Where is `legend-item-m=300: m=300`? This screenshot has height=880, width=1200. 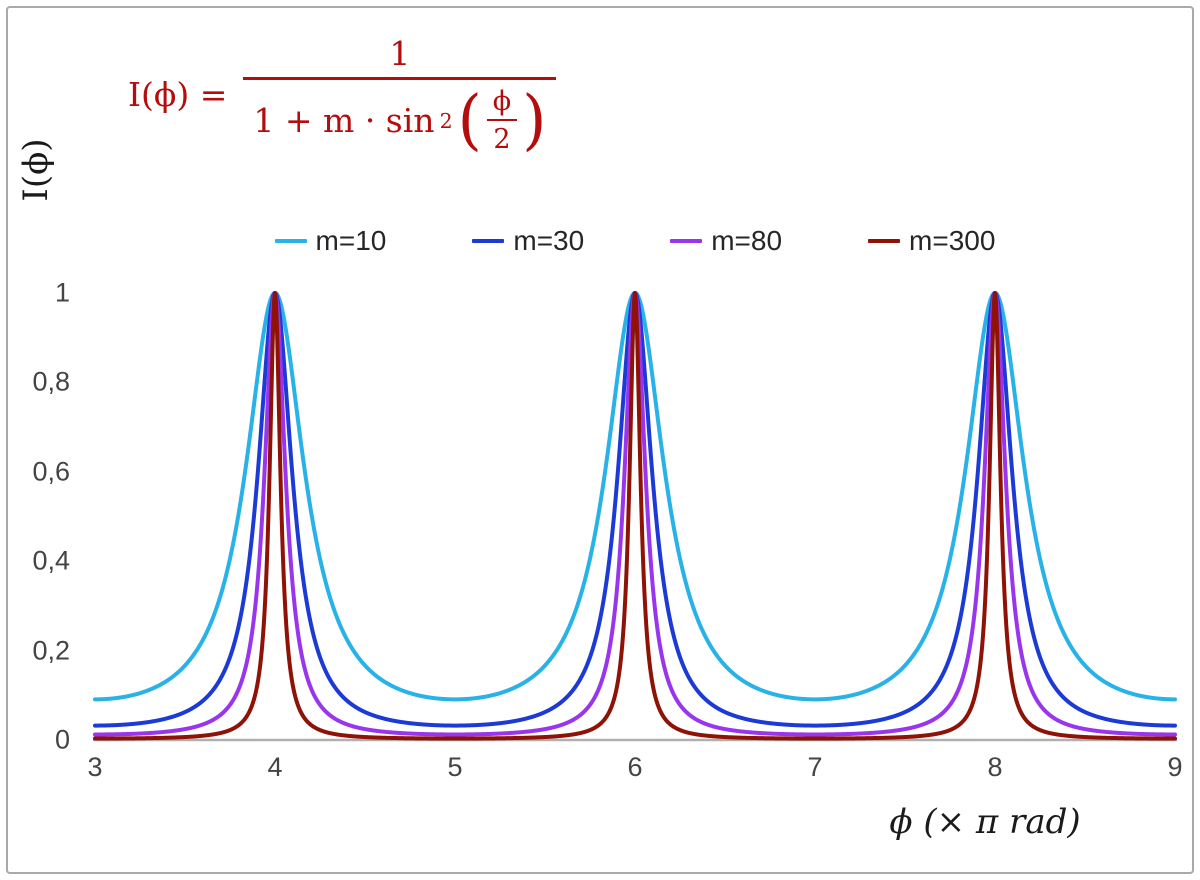
legend-item-m=300: m=300 is located at coordinates (931, 241).